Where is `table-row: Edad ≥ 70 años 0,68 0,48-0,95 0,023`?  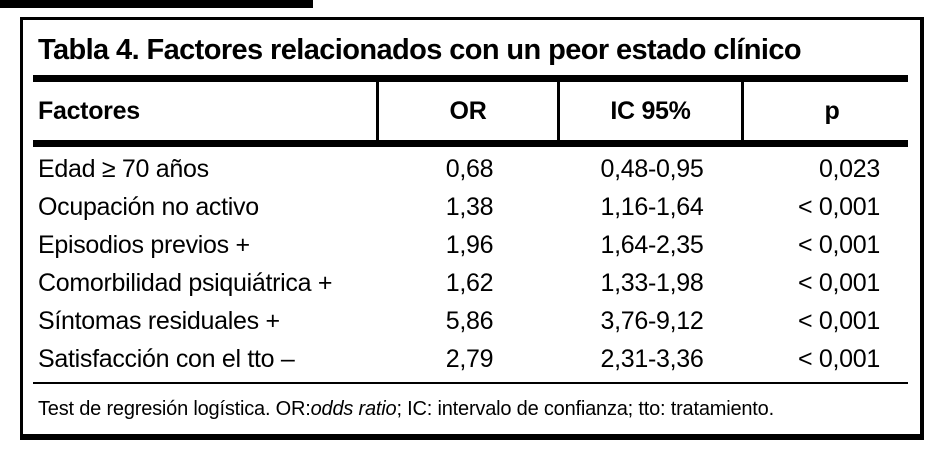
table-row: Edad ≥ 70 años 0,68 0,48-0,95 0,023 is located at coordinates (471, 169).